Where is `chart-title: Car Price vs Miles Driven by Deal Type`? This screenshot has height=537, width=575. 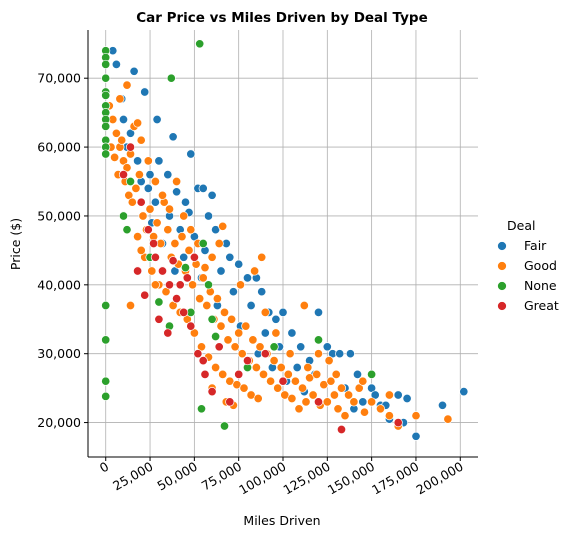 chart-title: Car Price vs Miles Driven by Deal Type is located at coordinates (281, 18).